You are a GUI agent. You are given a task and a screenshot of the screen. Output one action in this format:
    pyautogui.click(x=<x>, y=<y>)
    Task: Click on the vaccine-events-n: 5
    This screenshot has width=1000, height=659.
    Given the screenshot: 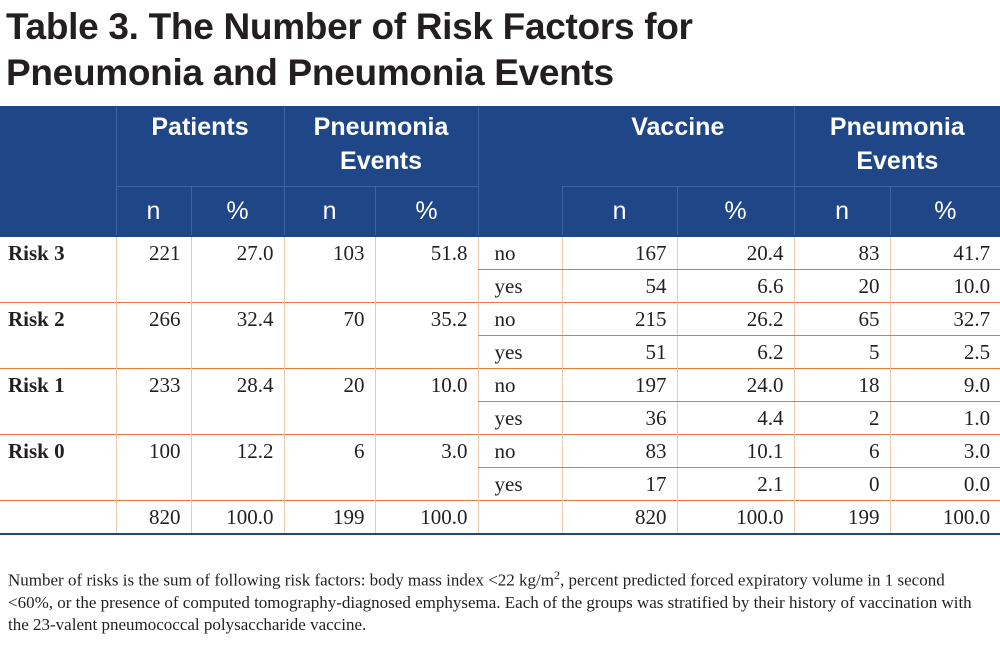 What is the action you would take?
    pyautogui.click(x=842, y=351)
    